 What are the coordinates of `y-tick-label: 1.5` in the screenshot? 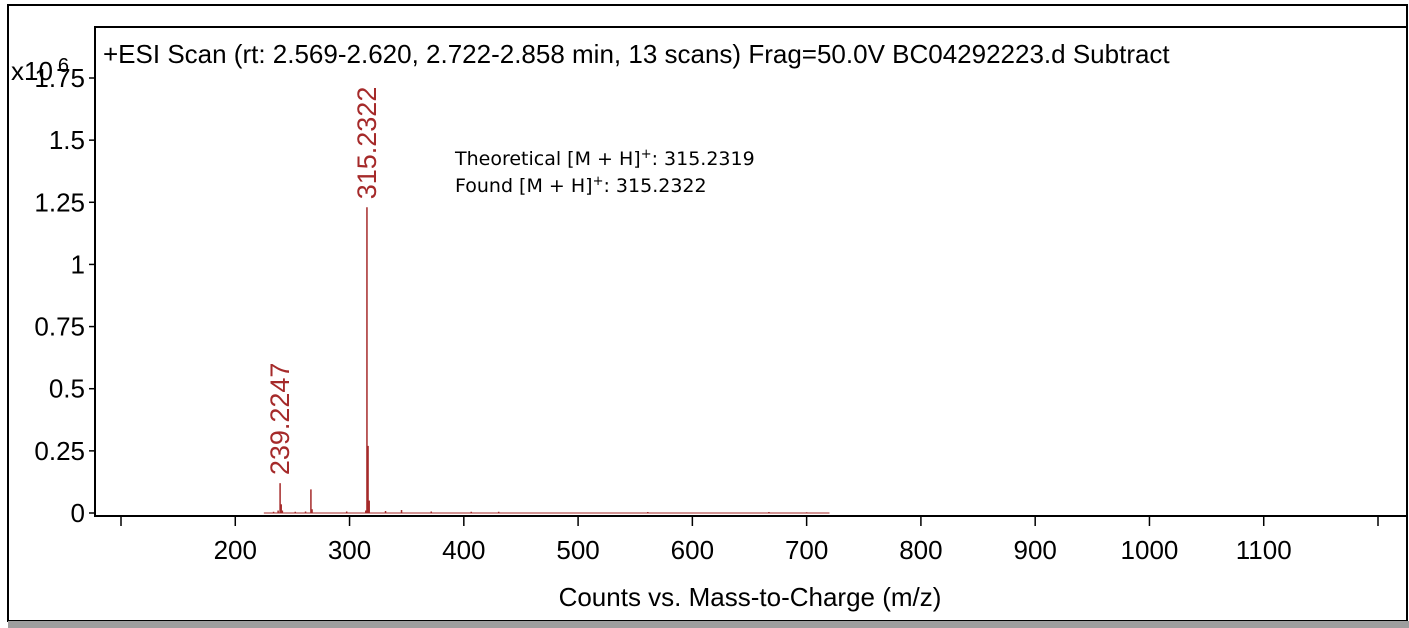 It's located at (67, 140).